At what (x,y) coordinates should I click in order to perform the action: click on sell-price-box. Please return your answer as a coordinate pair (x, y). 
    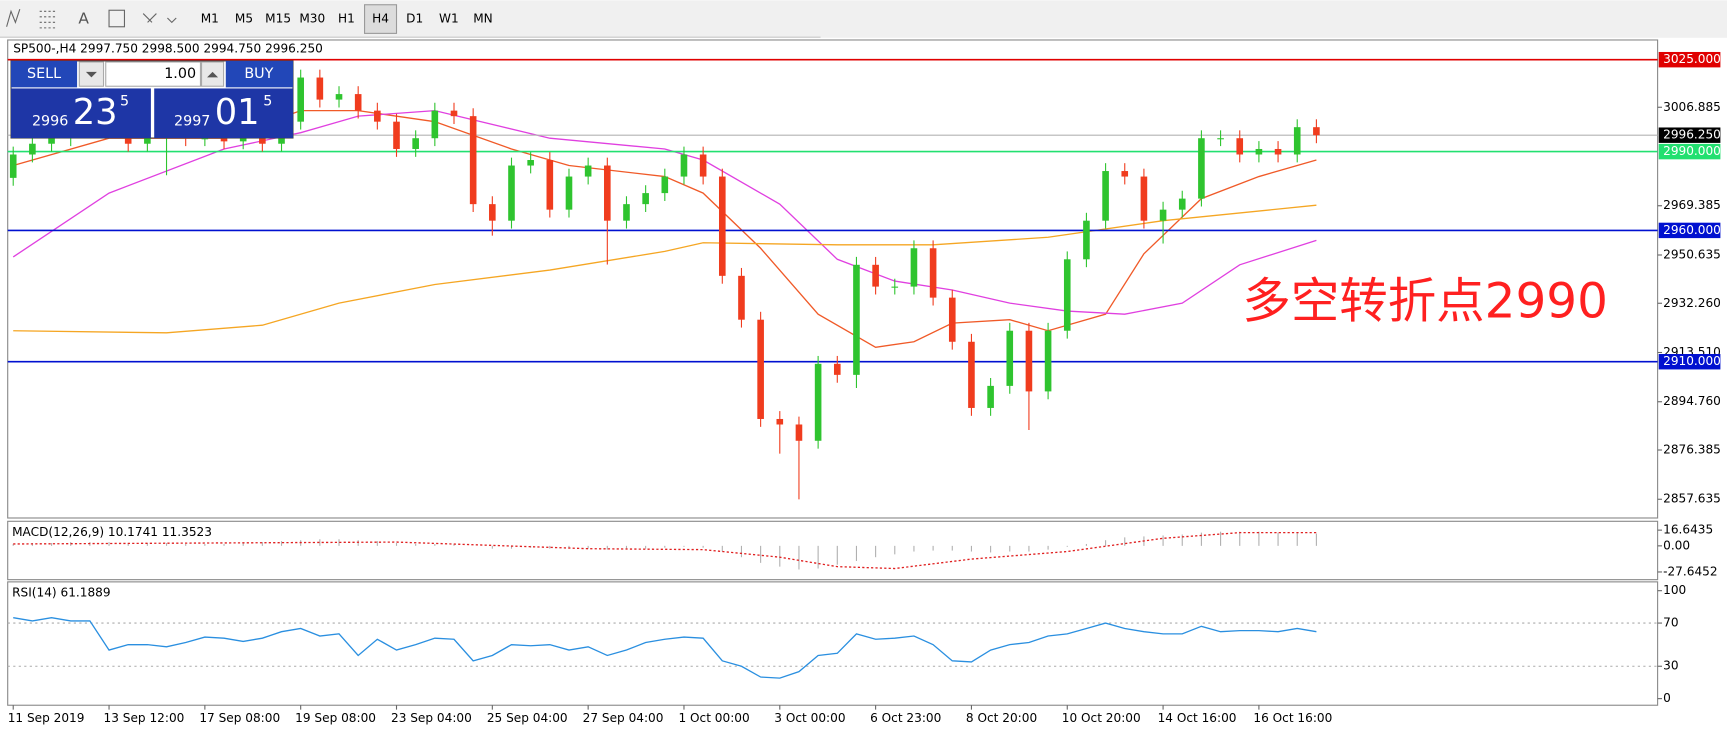
    Looking at the image, I should click on (81, 113).